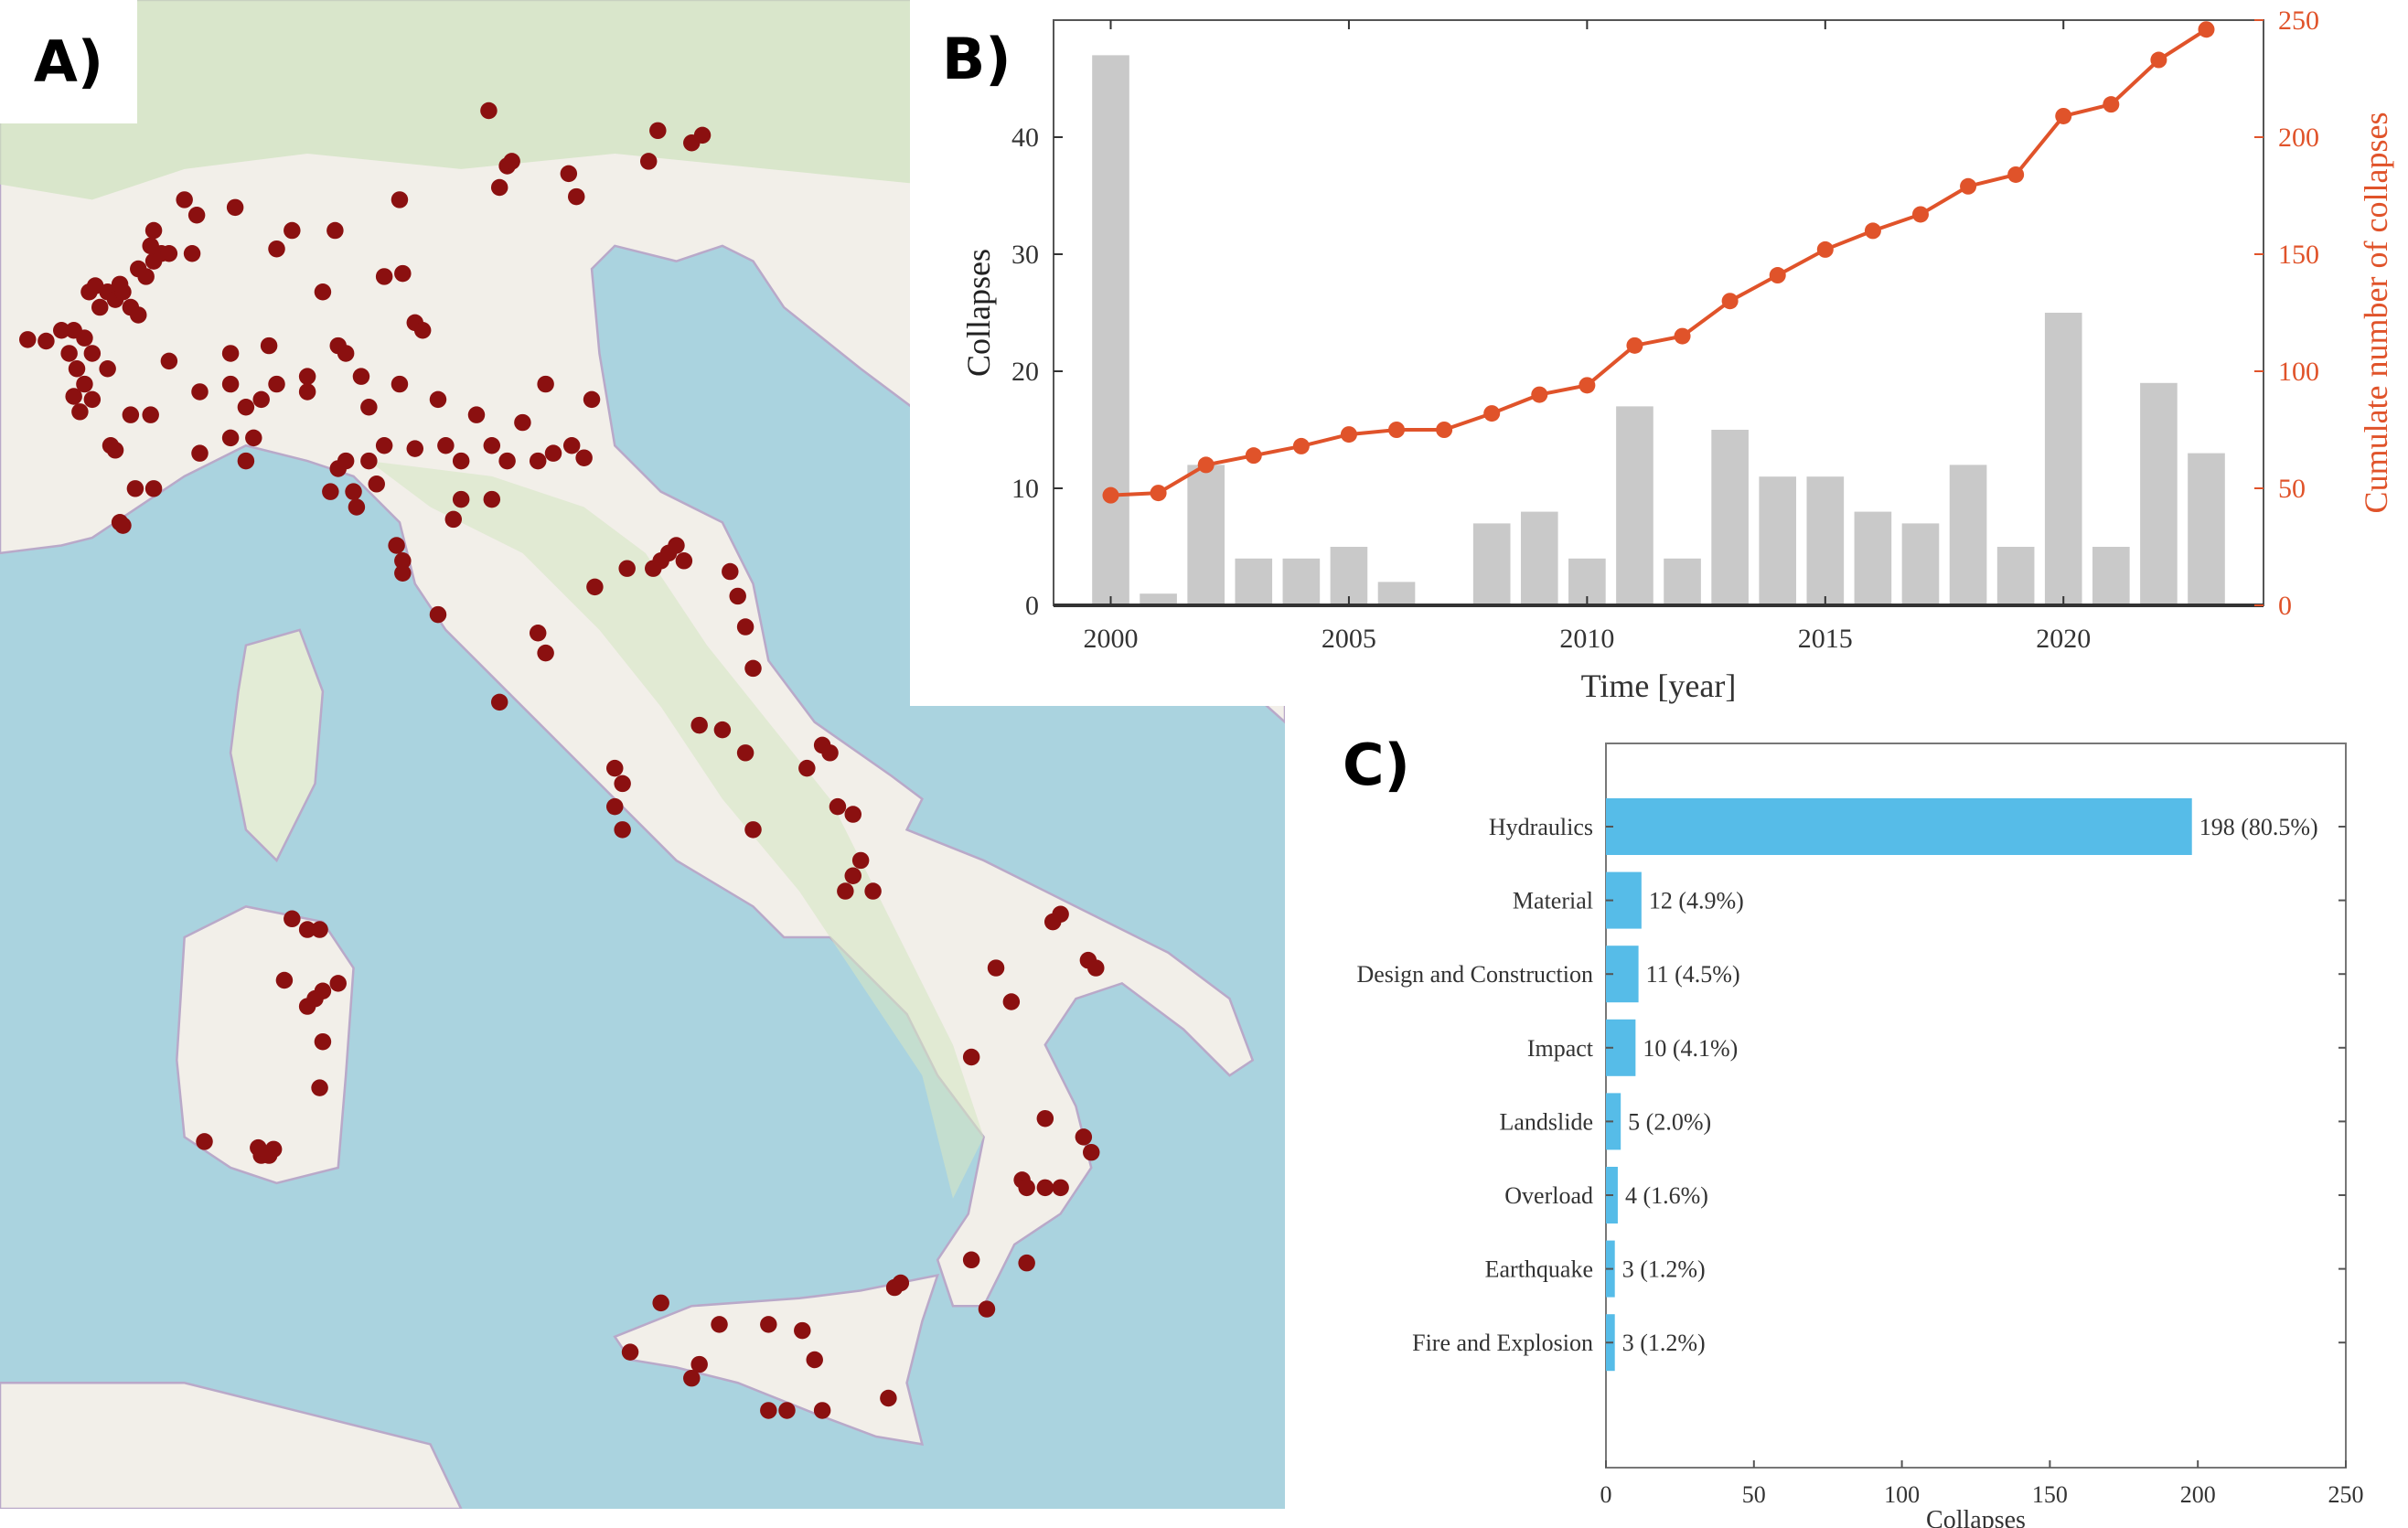 The image size is (2408, 1528). I want to click on cumulative-point-2018, so click(1968, 186).